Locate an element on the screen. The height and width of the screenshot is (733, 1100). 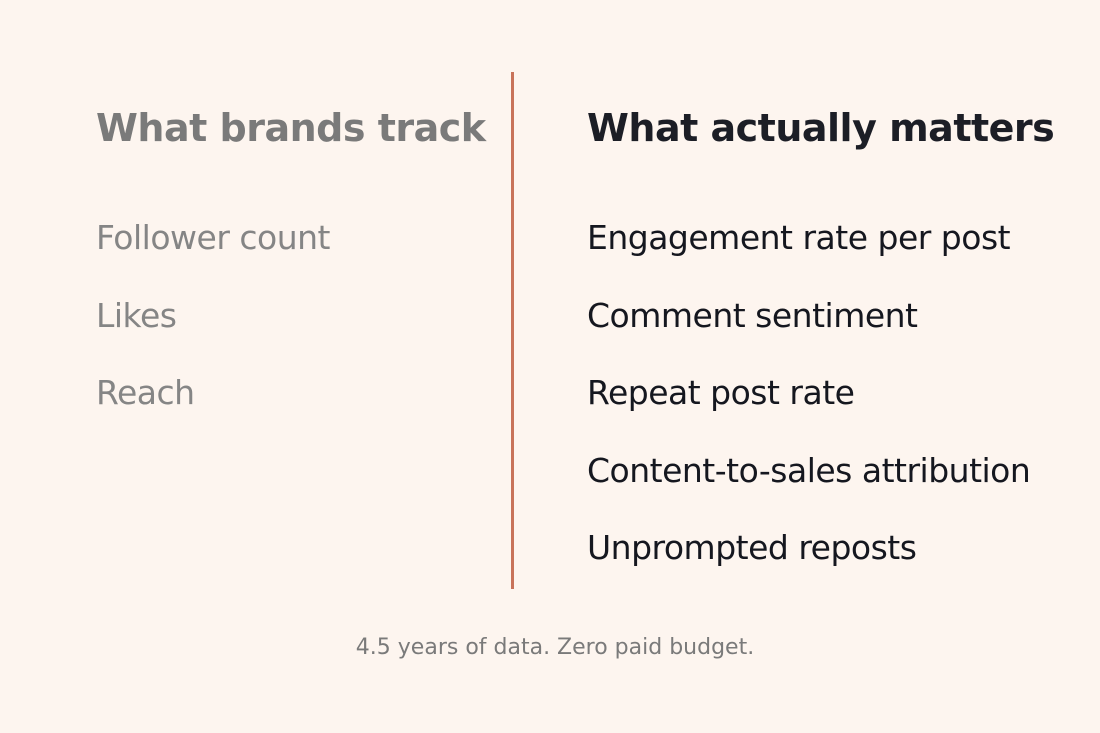
metric-item: Likes is located at coordinates (136, 315).